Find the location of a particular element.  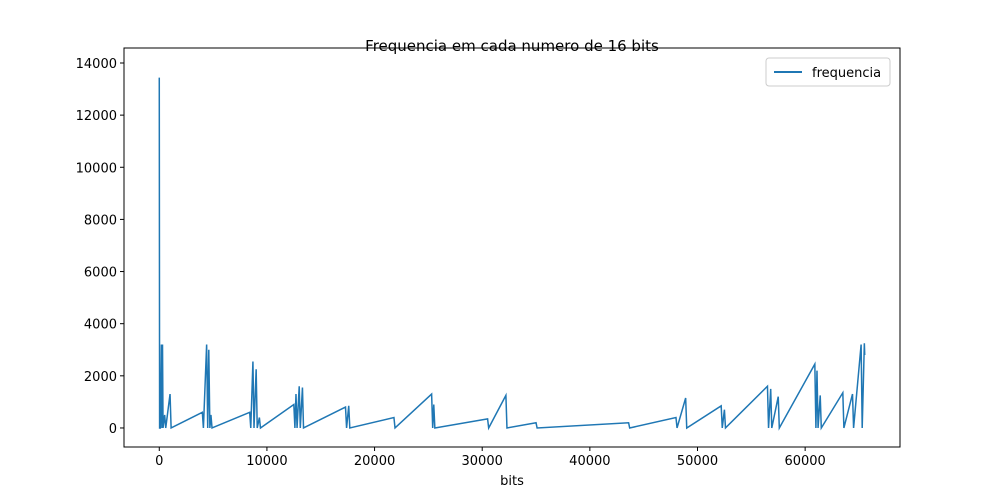

x-tick-label: 0 is located at coordinates (159, 461).